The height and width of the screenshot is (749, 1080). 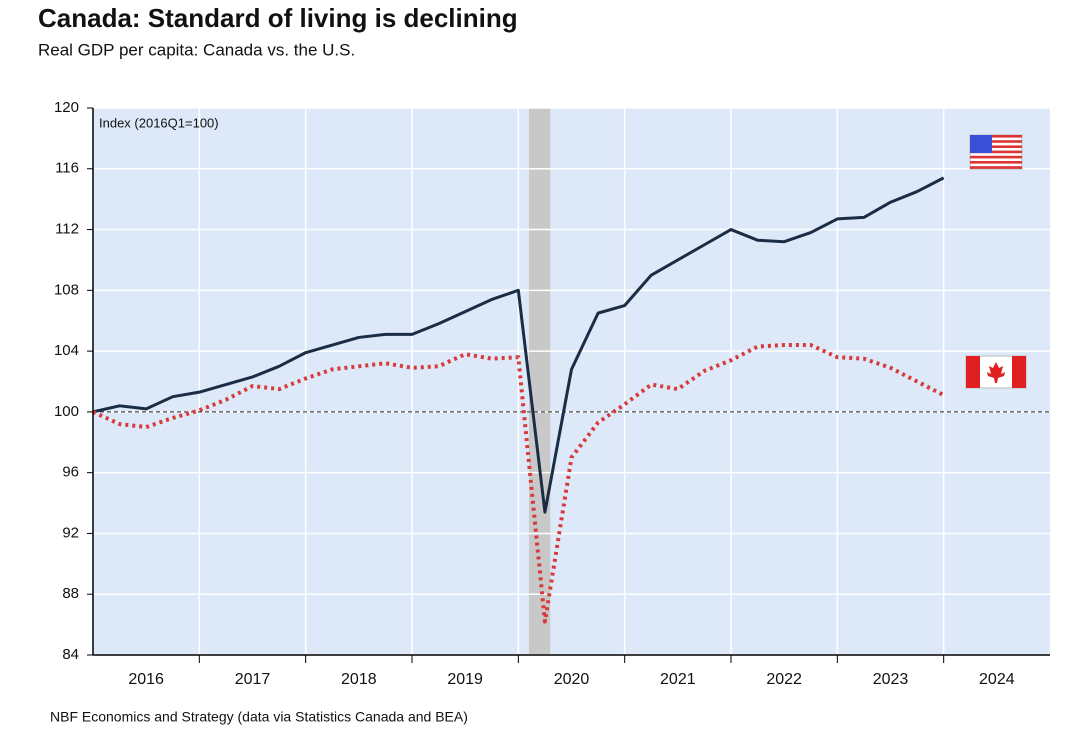 I want to click on y-tick-label: 84, so click(x=70, y=654).